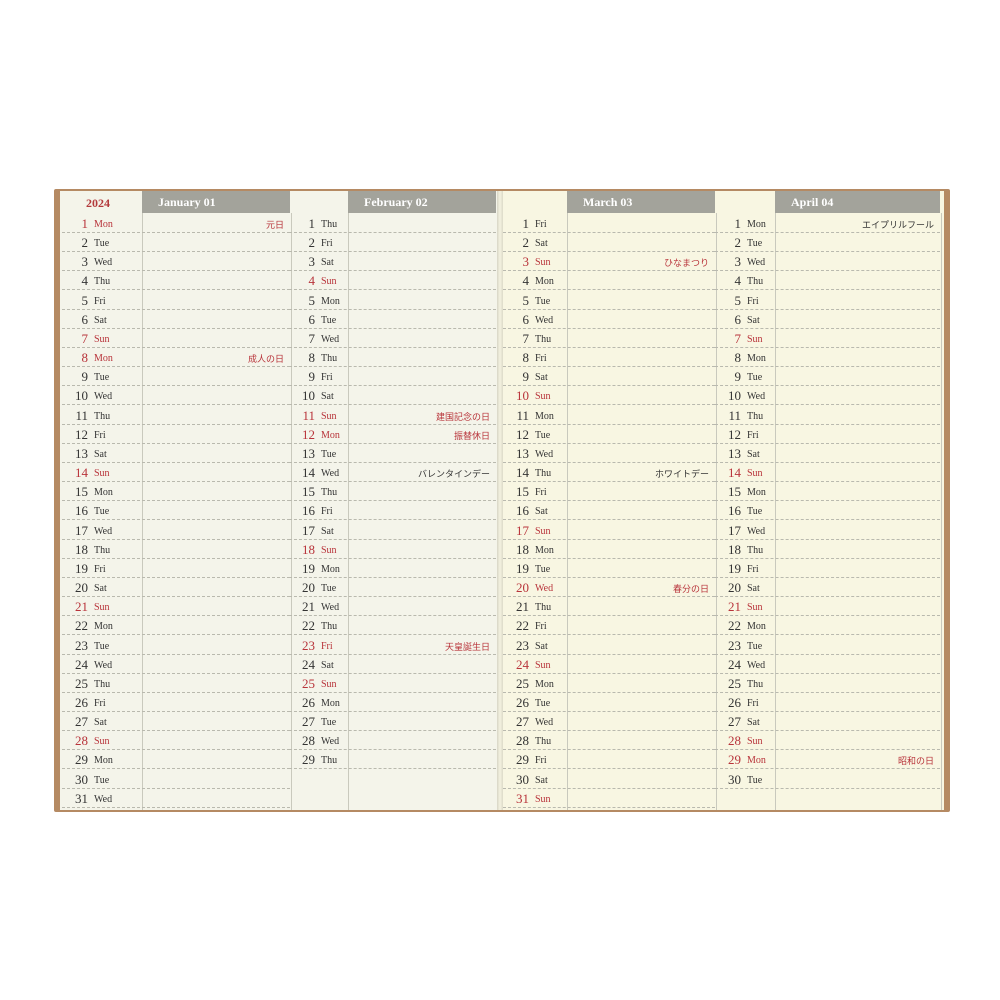 Image resolution: width=1000 pixels, height=1000 pixels. Describe the element at coordinates (176, 722) in the screenshot. I see `day-row: 27 Sat` at that location.